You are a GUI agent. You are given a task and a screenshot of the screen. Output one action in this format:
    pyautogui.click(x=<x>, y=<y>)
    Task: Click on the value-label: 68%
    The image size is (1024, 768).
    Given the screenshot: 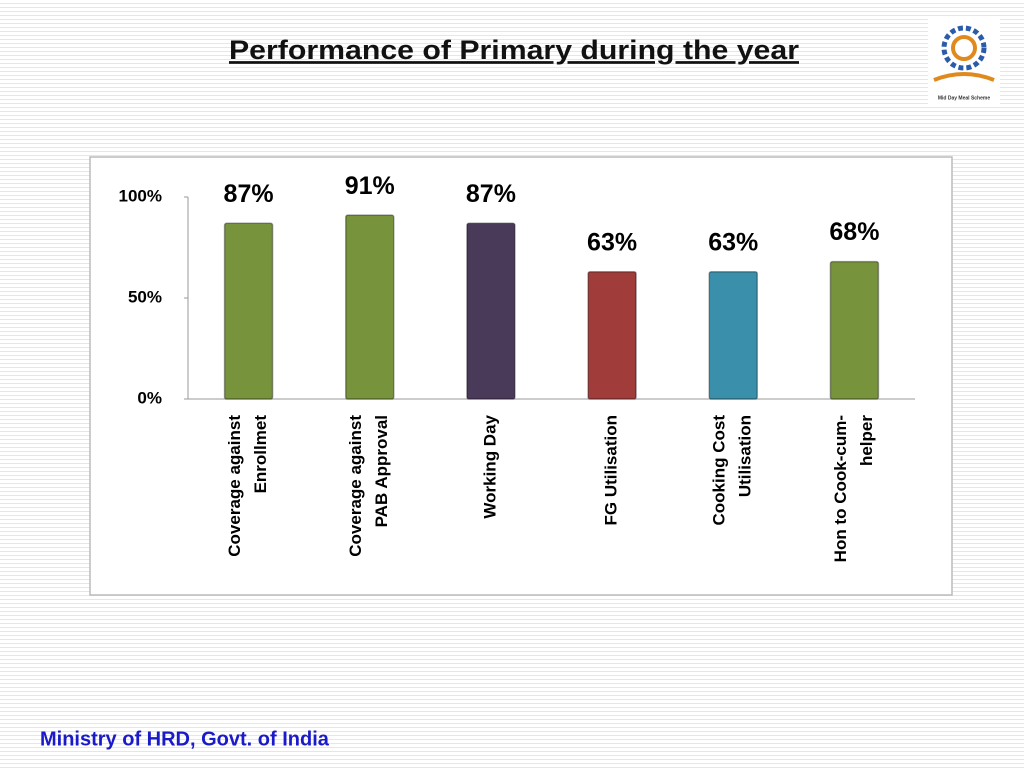 What is the action you would take?
    pyautogui.click(x=854, y=232)
    